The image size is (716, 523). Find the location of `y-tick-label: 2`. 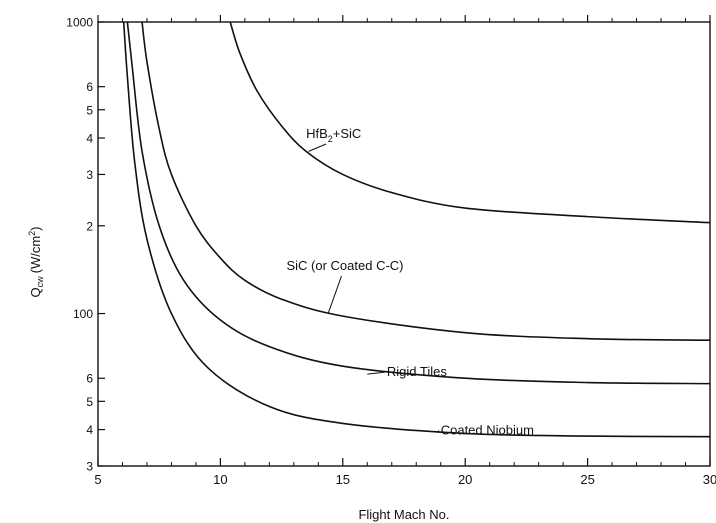

y-tick-label: 2 is located at coordinates (89, 226).